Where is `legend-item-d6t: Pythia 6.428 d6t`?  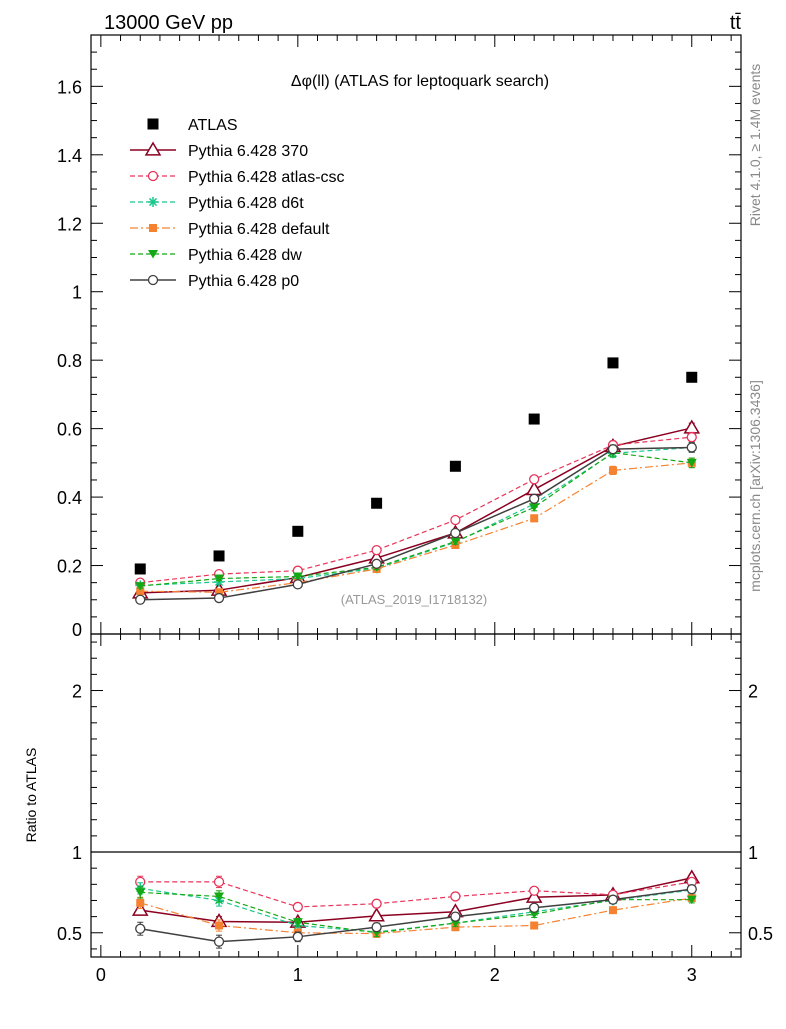
legend-item-d6t: Pythia 6.428 d6t is located at coordinates (217, 203).